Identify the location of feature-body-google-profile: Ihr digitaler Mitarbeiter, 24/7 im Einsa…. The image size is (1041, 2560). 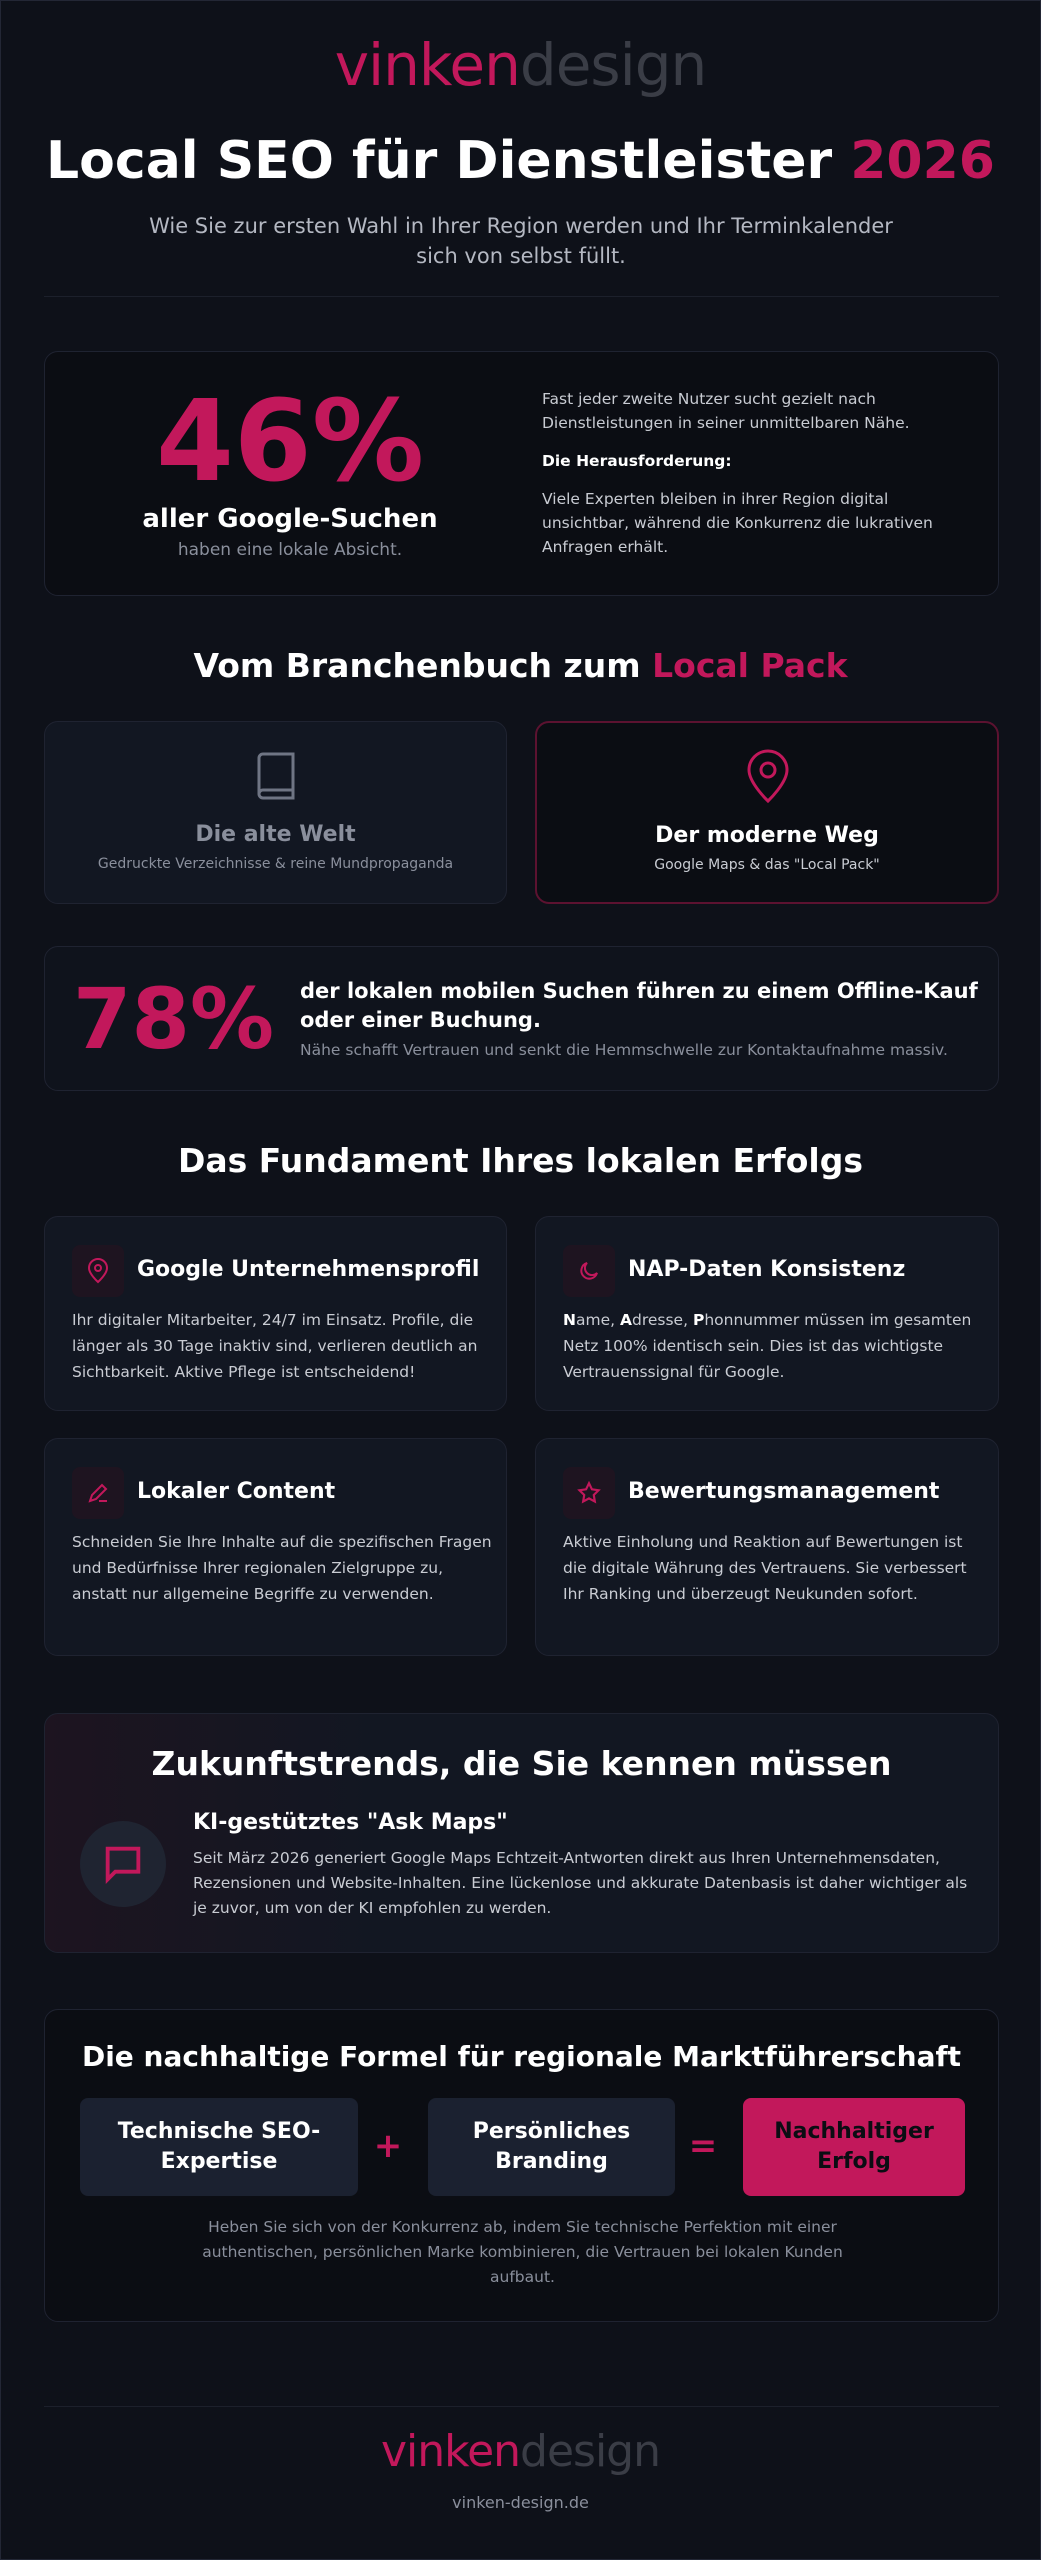
(275, 1346).